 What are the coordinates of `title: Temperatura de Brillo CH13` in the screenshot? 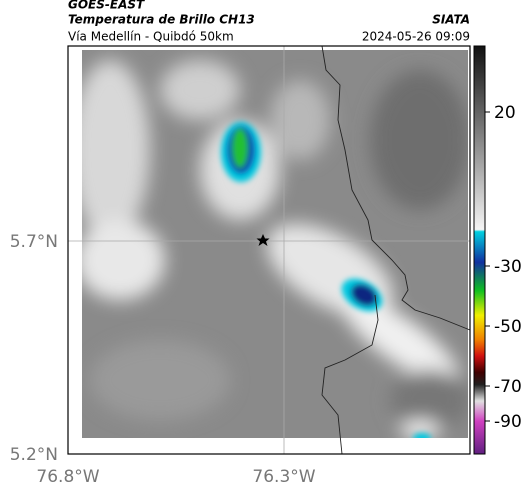 It's located at (161, 20).